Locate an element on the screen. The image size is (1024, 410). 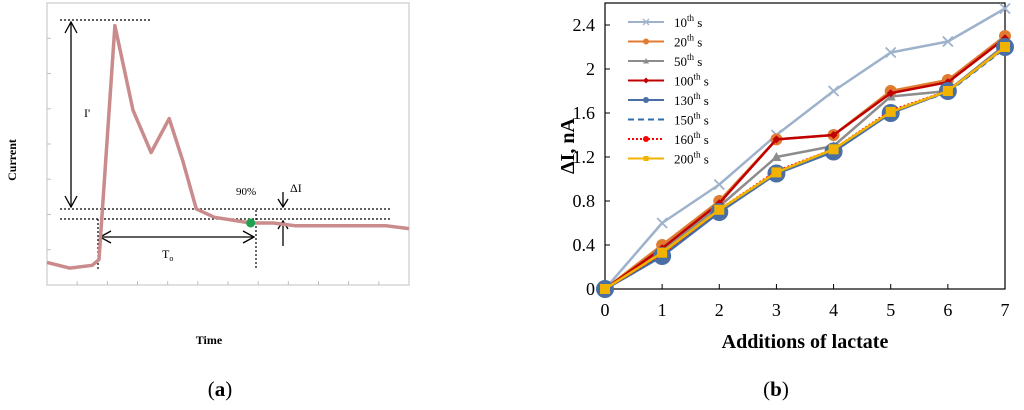
legend-entry: 130th s is located at coordinates (668, 99).